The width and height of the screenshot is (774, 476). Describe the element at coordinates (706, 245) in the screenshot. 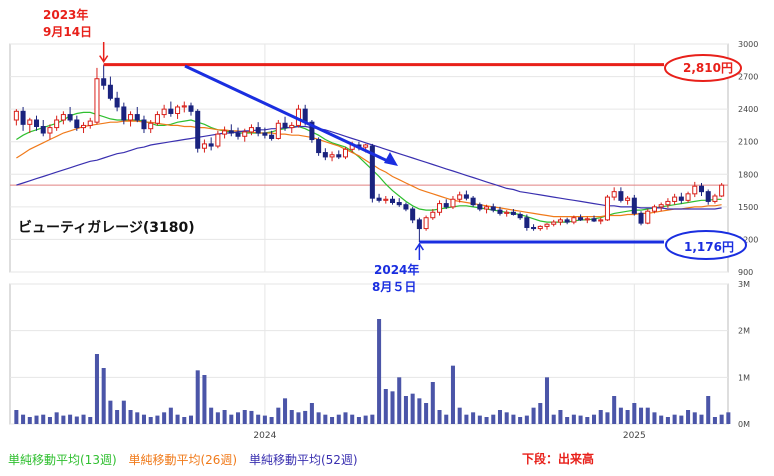

I see `low-price-ellipse` at that location.